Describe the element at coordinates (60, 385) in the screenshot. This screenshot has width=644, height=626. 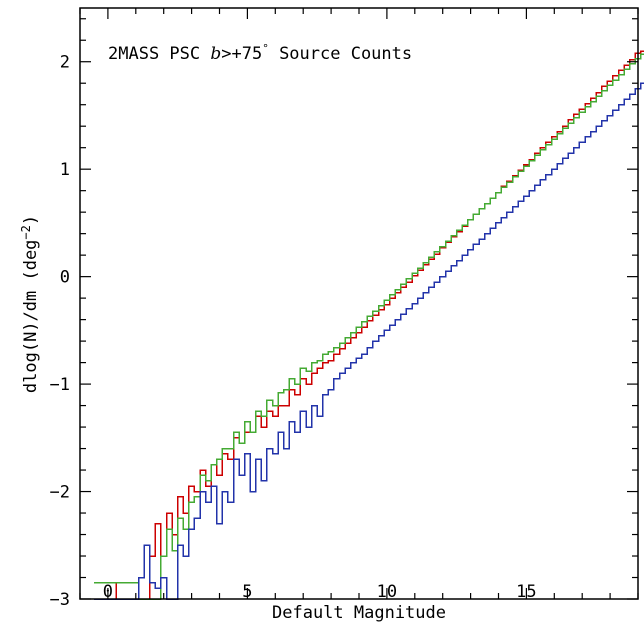
I see `y-tick-label: −1` at that location.